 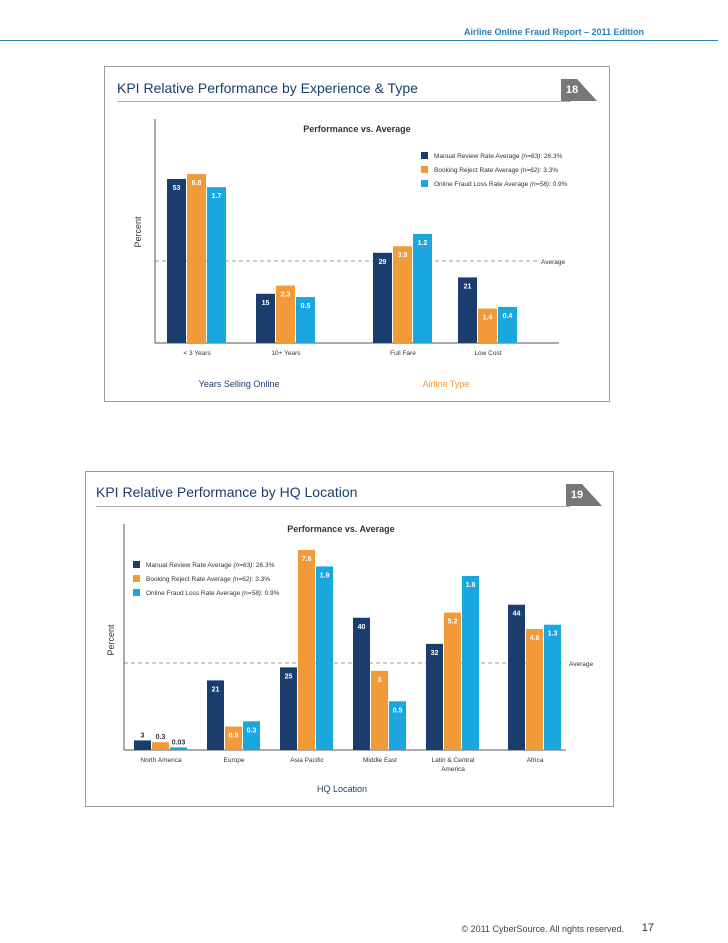 I want to click on data-label-manual-review: 32, so click(x=435, y=653).